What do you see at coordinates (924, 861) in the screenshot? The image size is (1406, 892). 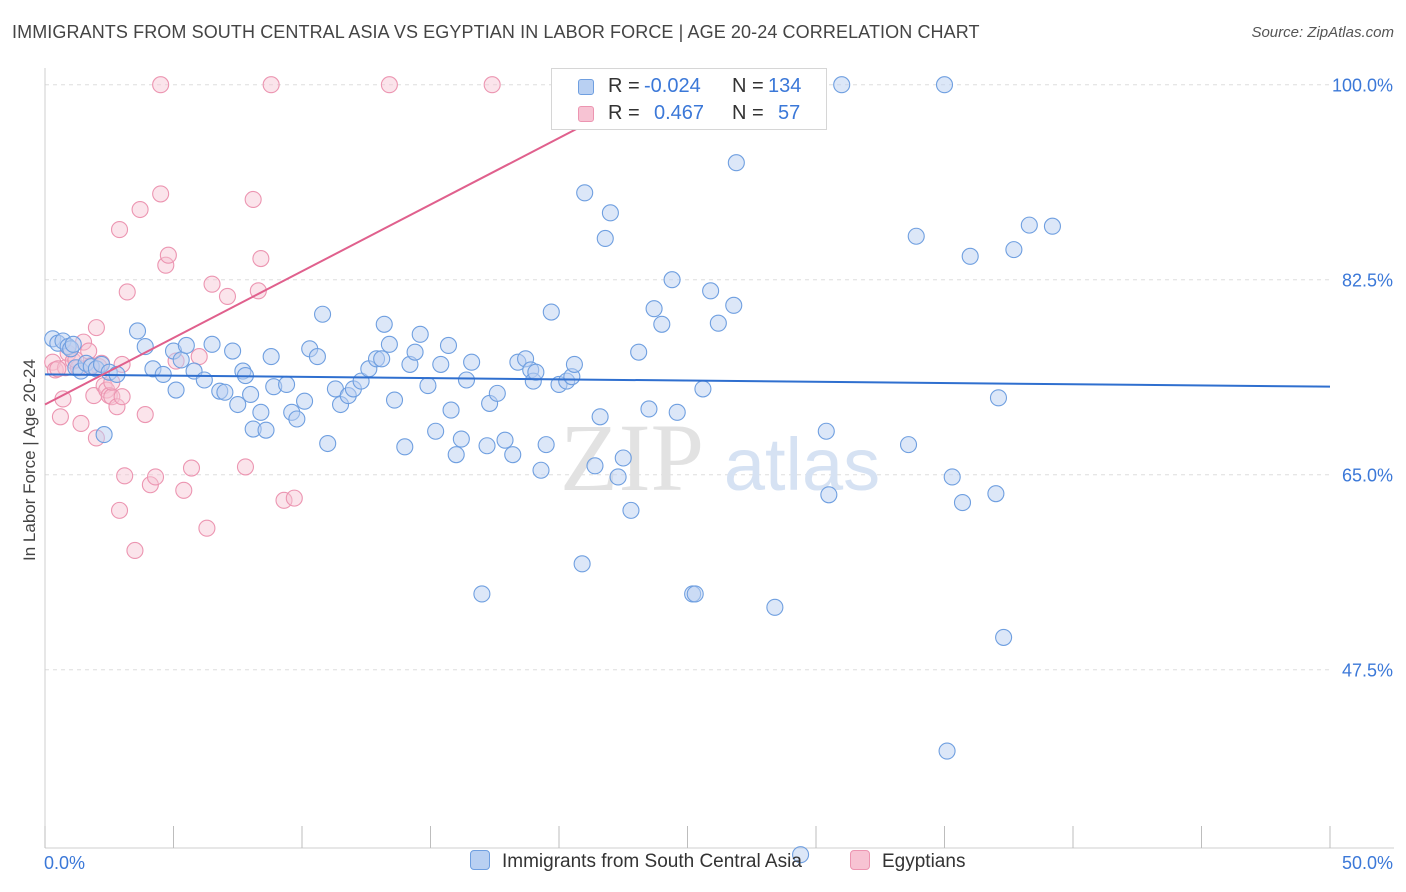 I see `legend-label: Egyptians` at bounding box center [924, 861].